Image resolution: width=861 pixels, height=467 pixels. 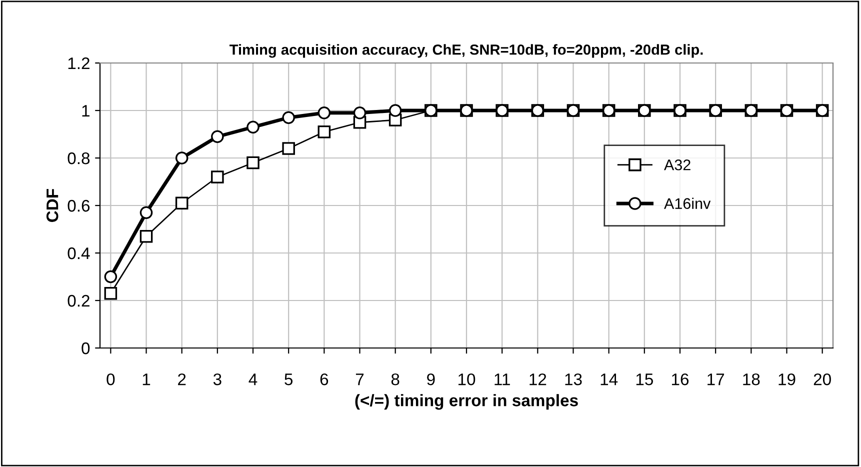 What do you see at coordinates (502, 380) in the screenshot?
I see `x-tick-label: 11` at bounding box center [502, 380].